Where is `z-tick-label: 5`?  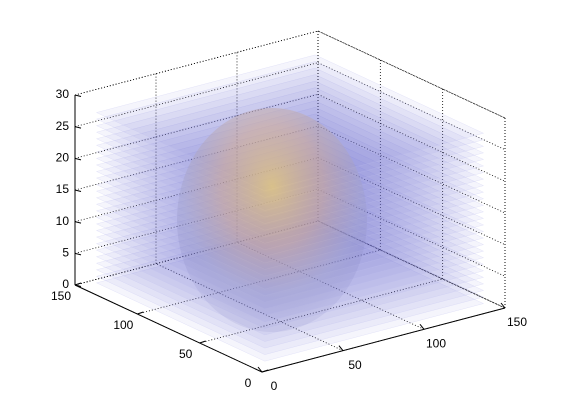 z-tick-label: 5 is located at coordinates (65, 253).